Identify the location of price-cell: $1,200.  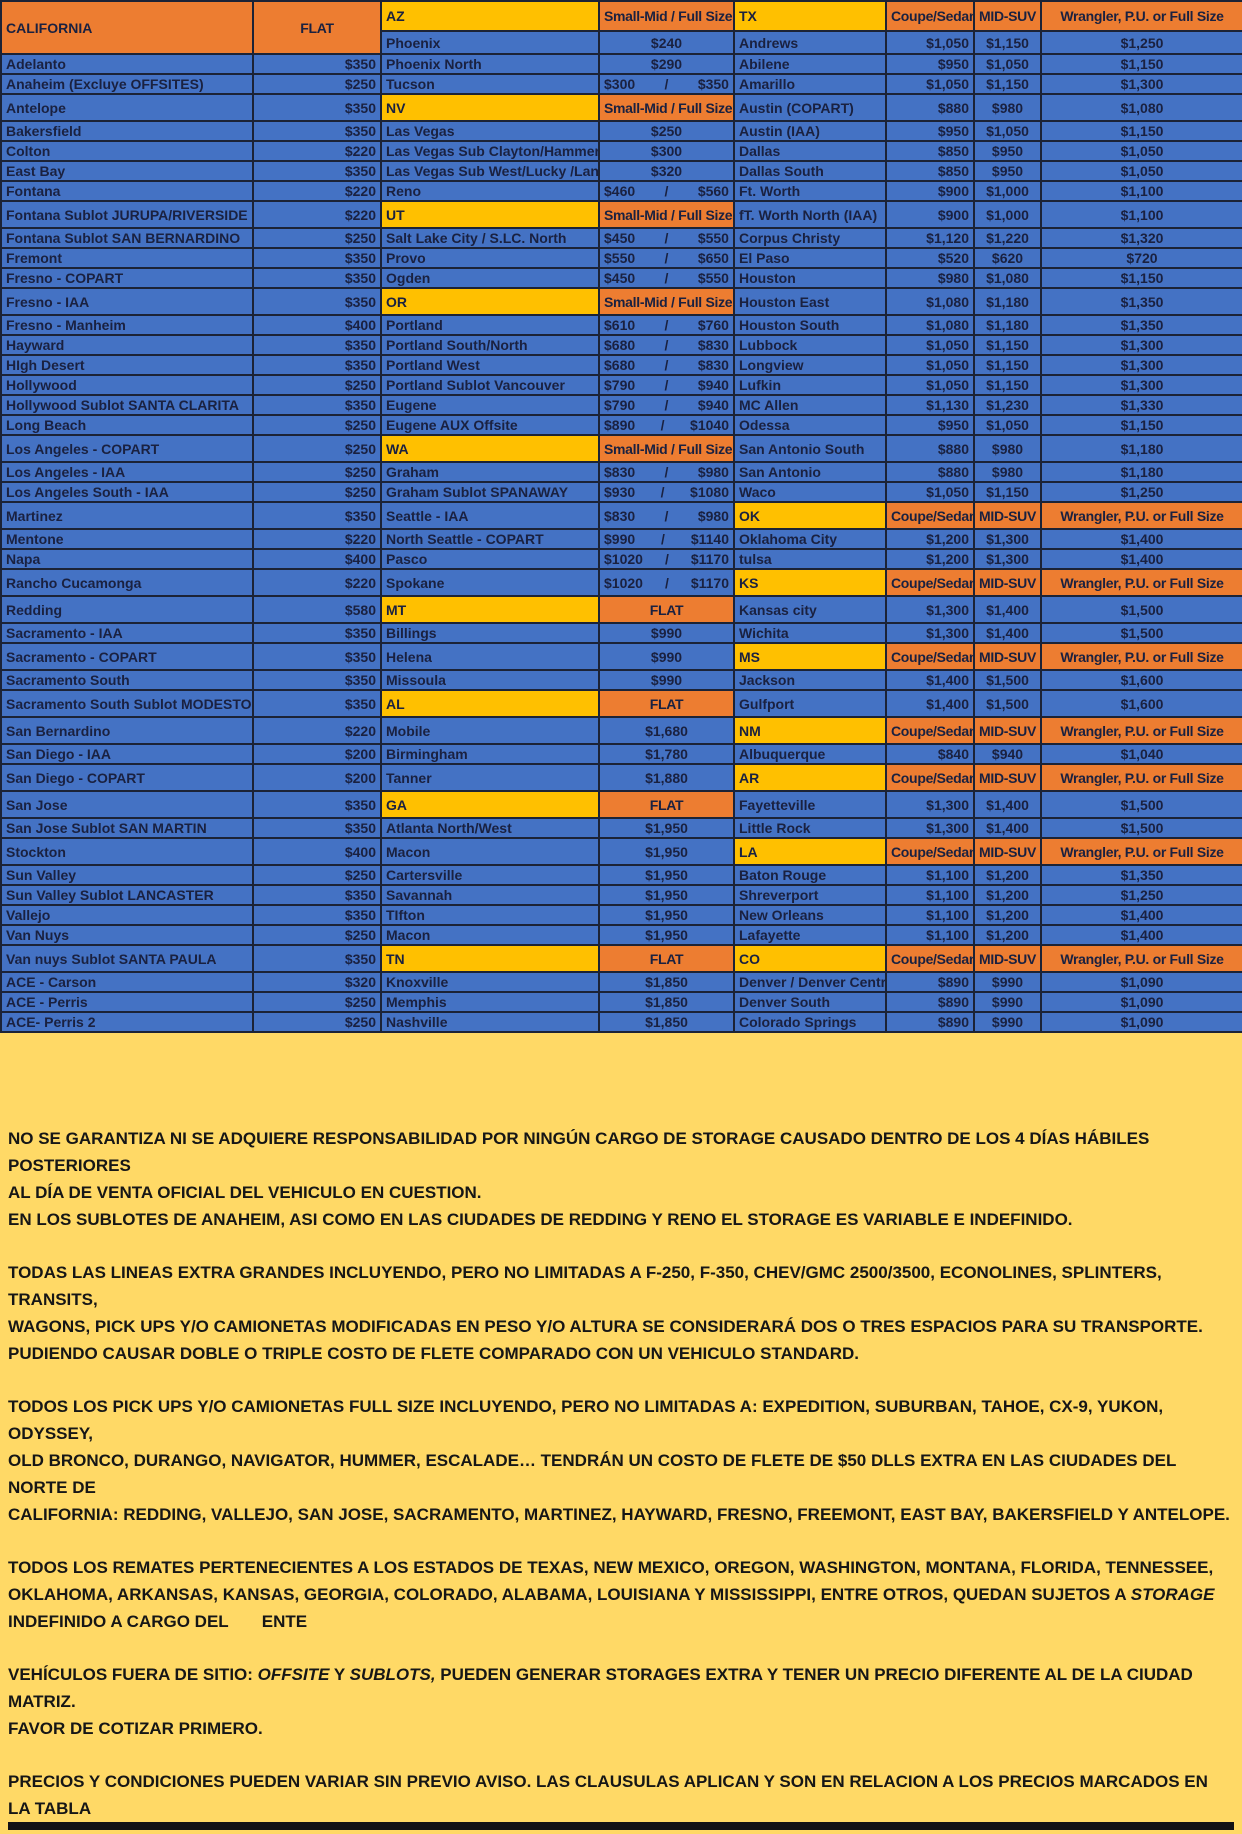
(1007, 935).